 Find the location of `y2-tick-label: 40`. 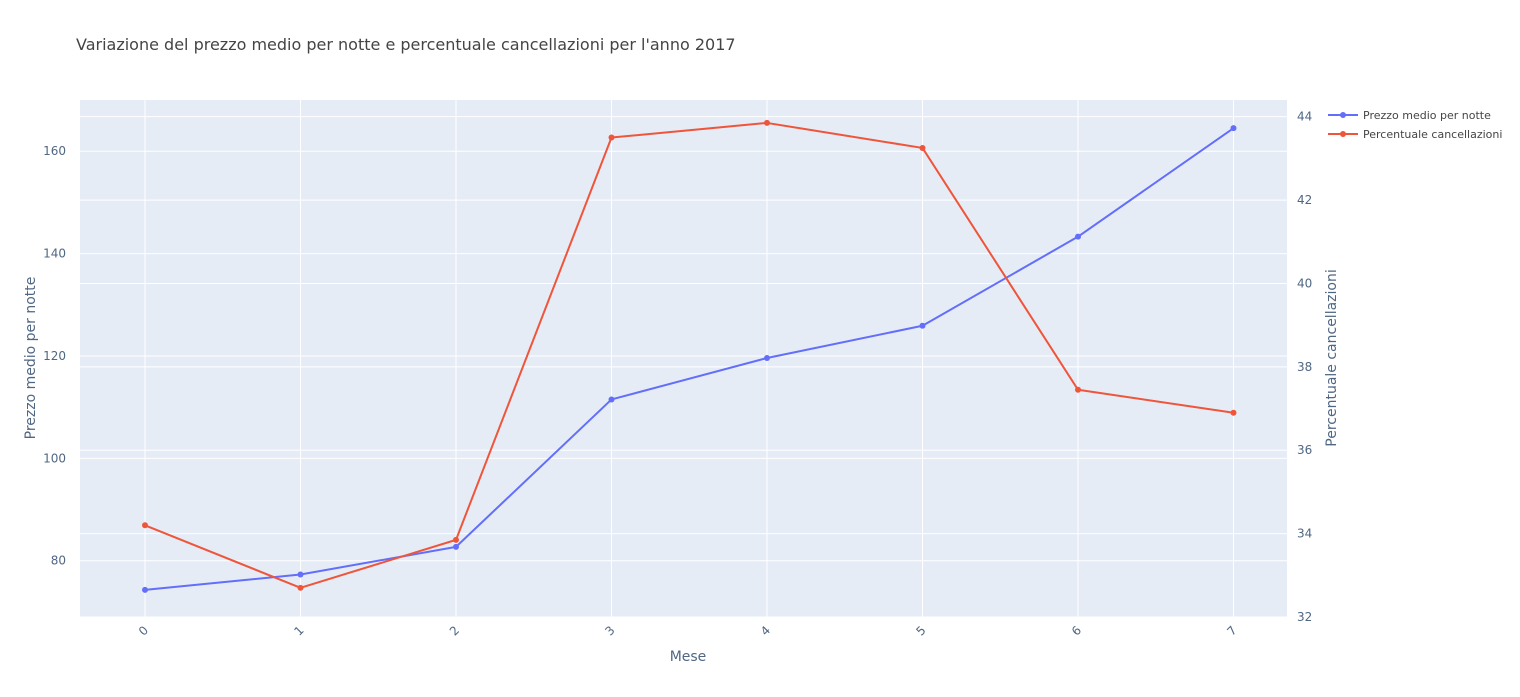

y2-tick-label: 40 is located at coordinates (1304, 283).